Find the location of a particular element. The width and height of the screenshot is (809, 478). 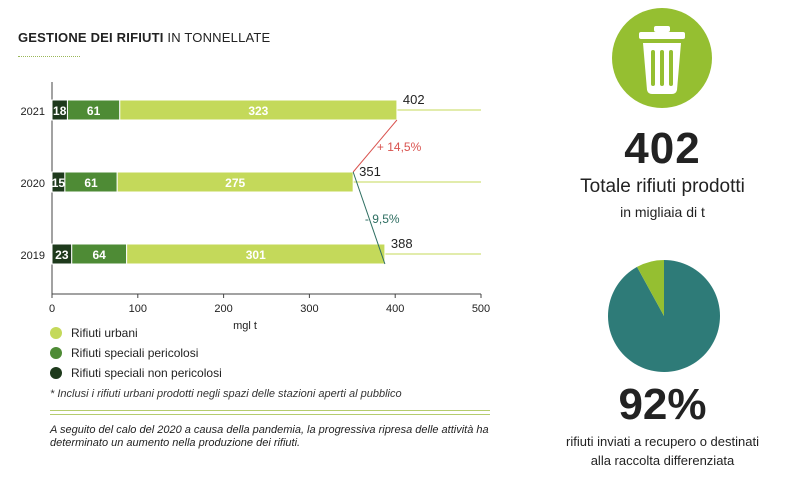

bar-value-label: 18 is located at coordinates (60, 111).